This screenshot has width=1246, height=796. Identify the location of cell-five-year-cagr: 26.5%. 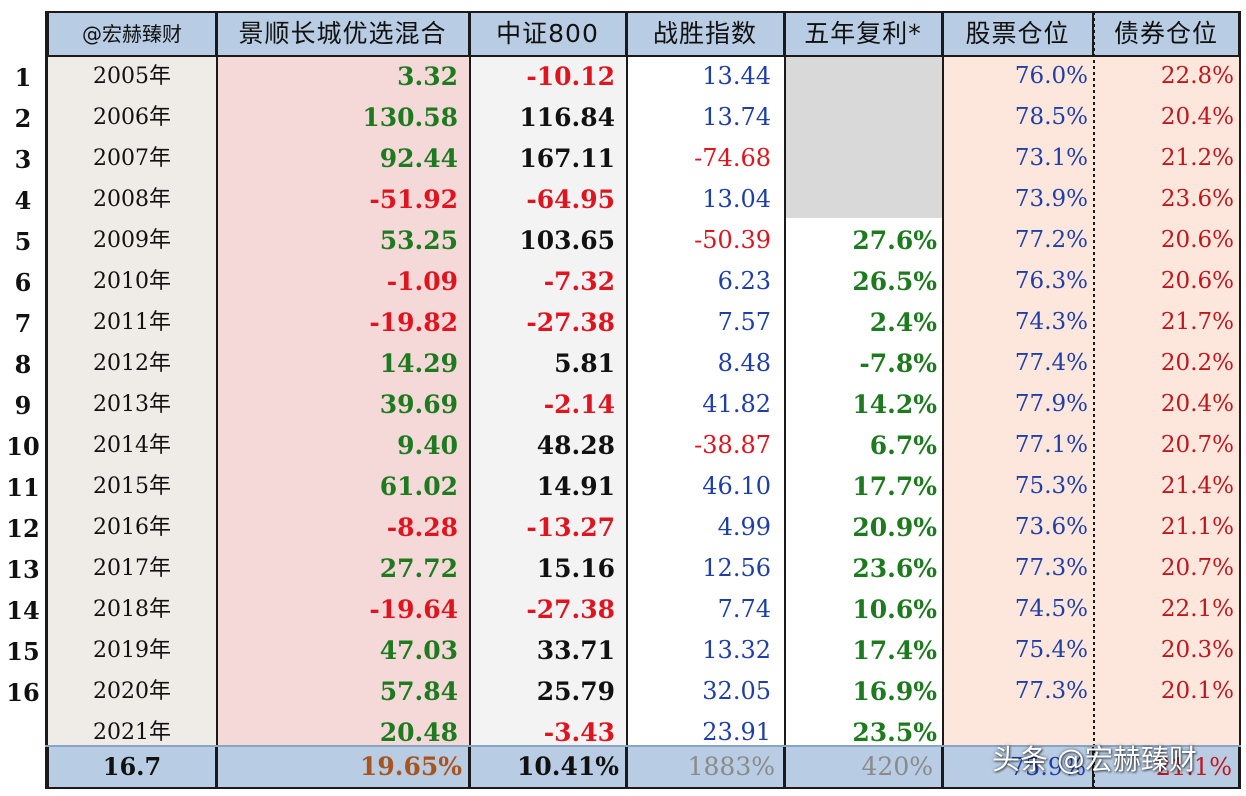
(894, 281).